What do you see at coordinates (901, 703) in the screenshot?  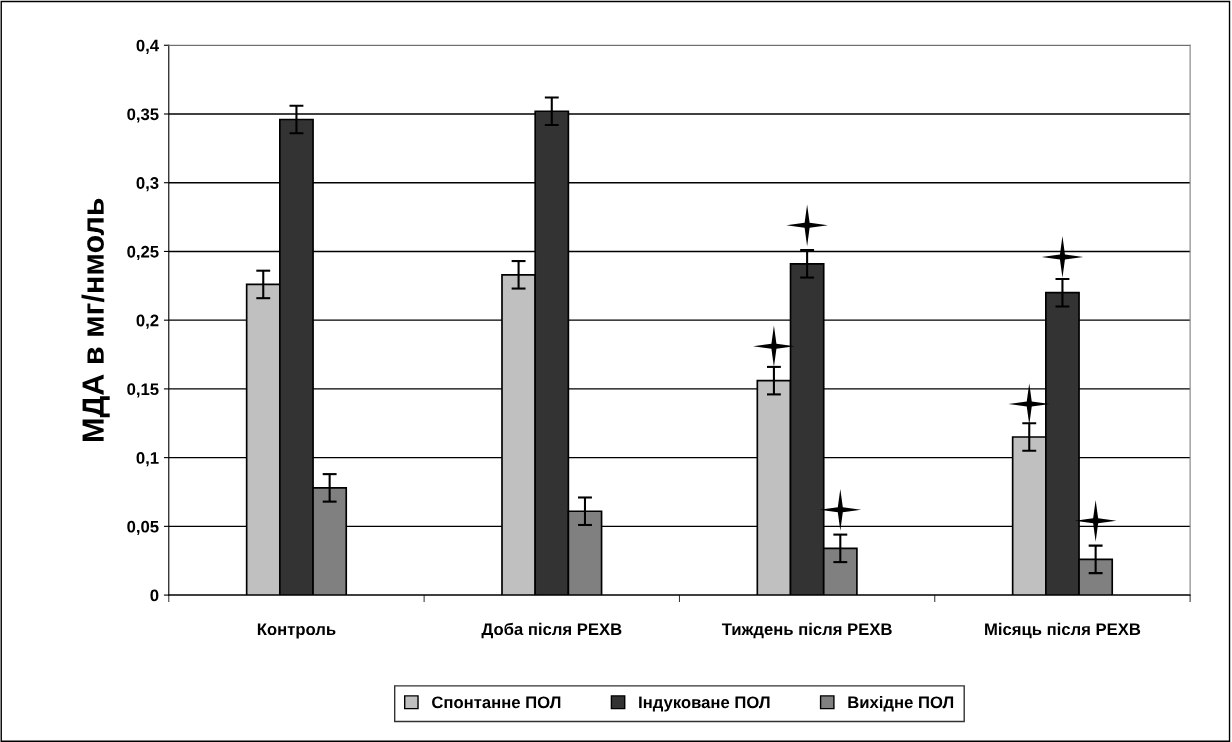 I see `legend-label: Вихідне ПОЛ` at bounding box center [901, 703].